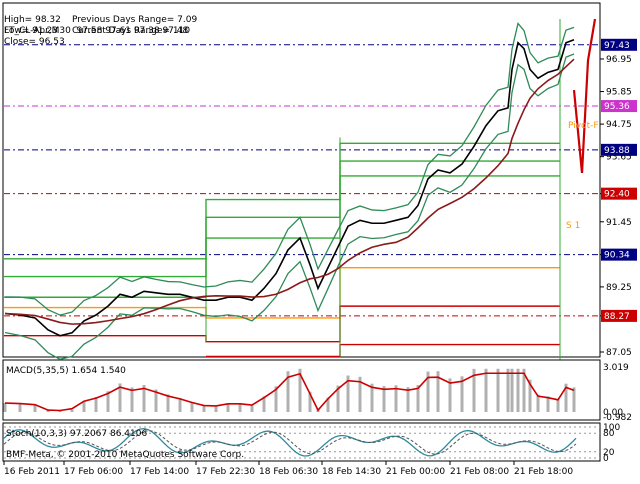 The width and height of the screenshot is (640, 484). I want to click on macd-tick-label: -0.982, so click(617, 418).